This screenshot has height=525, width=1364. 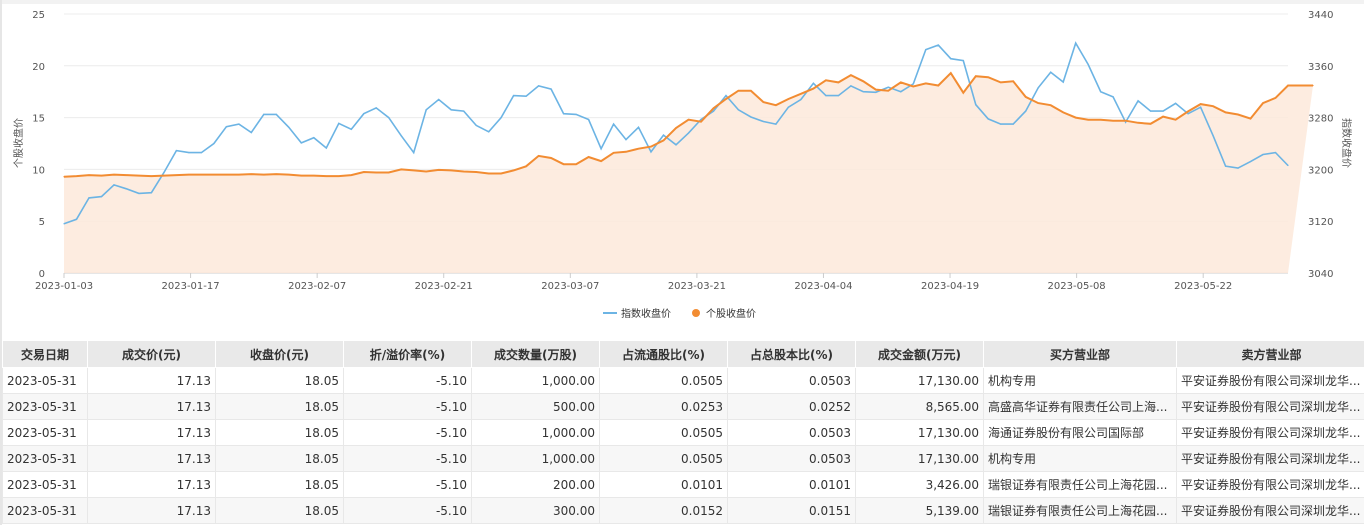 I want to click on column-header: 交易日期, so click(x=45, y=354).